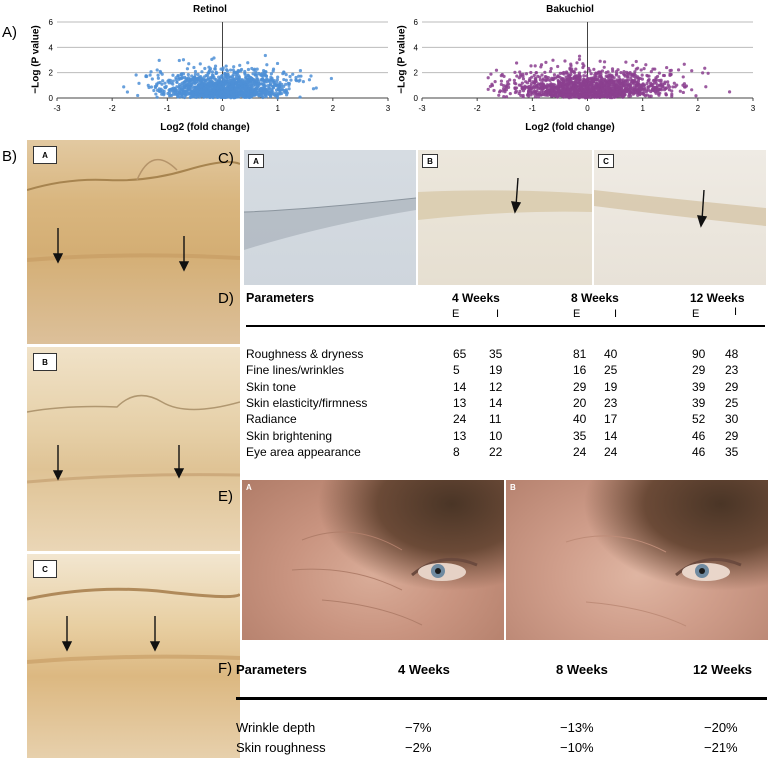  I want to click on chart-title-bakuchiol: Bakuchiol, so click(570, 9).